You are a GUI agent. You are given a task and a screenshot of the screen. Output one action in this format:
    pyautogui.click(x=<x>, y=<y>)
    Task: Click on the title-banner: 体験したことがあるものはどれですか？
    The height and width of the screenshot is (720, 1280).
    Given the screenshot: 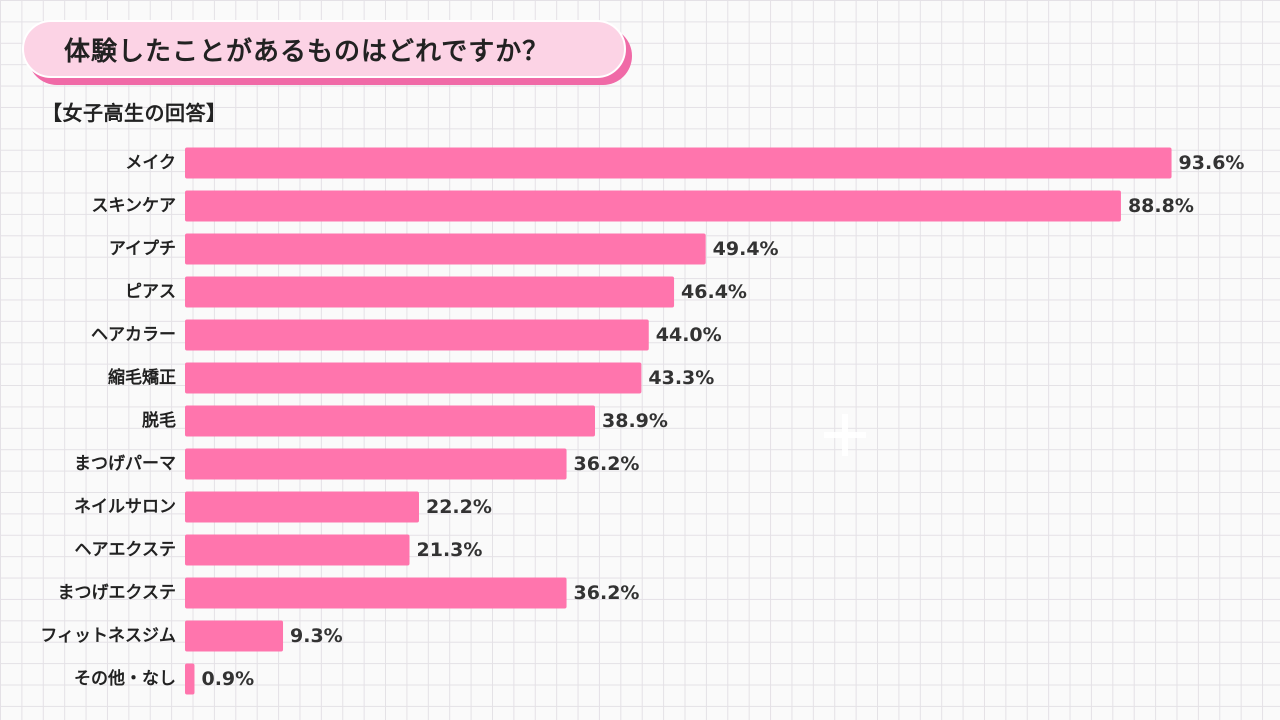 What is the action you would take?
    pyautogui.click(x=329, y=54)
    